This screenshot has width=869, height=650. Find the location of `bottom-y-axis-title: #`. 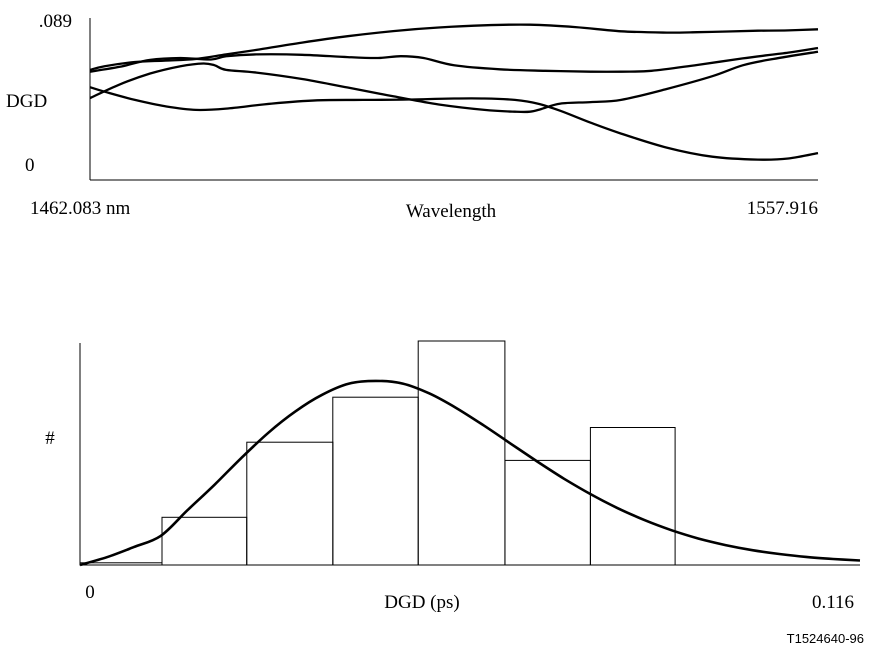

bottom-y-axis-title: # is located at coordinates (50, 438).